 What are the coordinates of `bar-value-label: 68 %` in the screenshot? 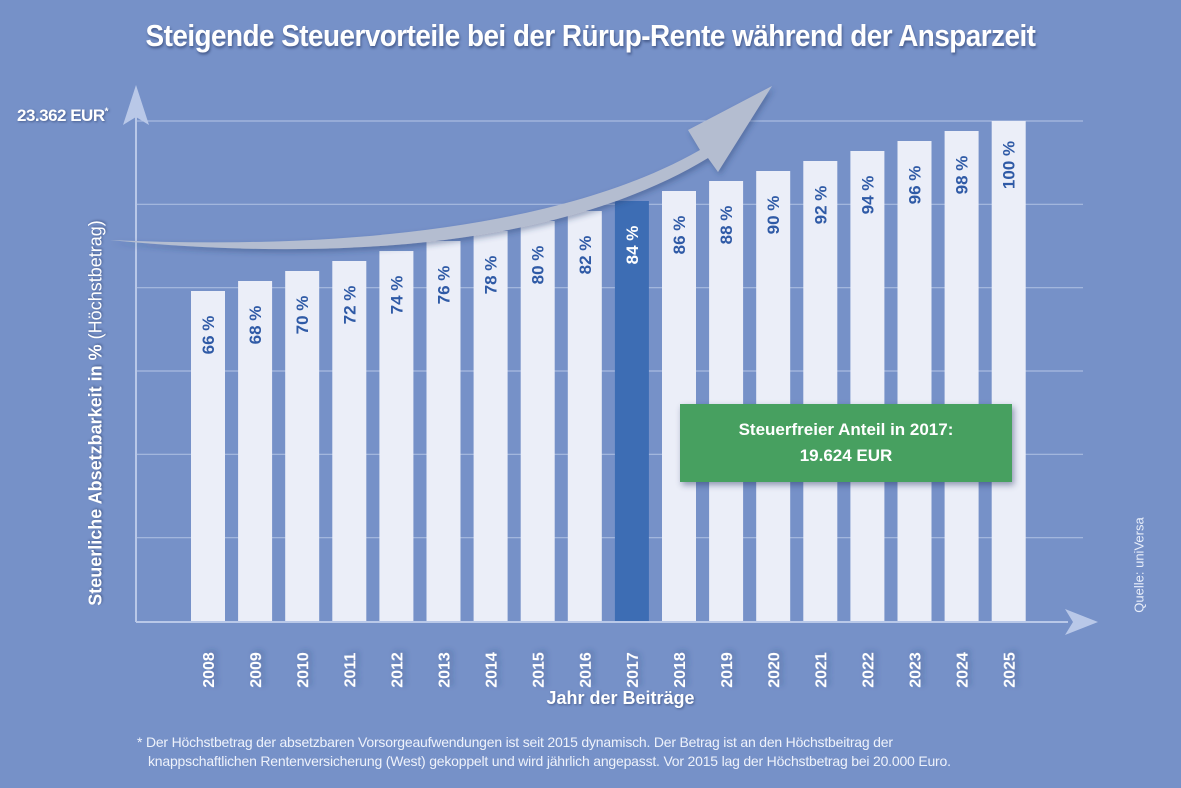 It's located at (255, 325).